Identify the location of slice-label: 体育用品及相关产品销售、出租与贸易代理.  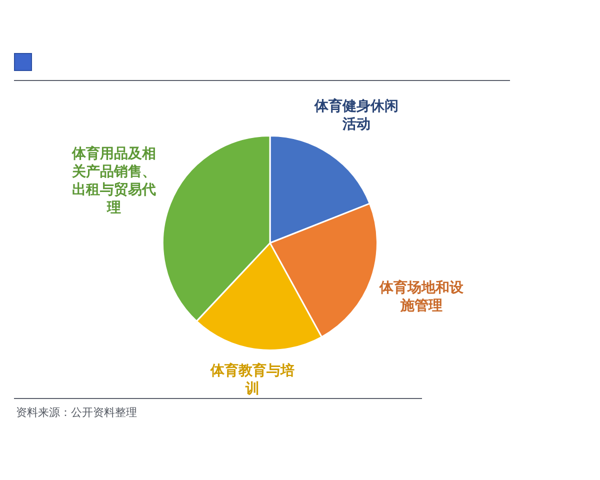
(113, 180).